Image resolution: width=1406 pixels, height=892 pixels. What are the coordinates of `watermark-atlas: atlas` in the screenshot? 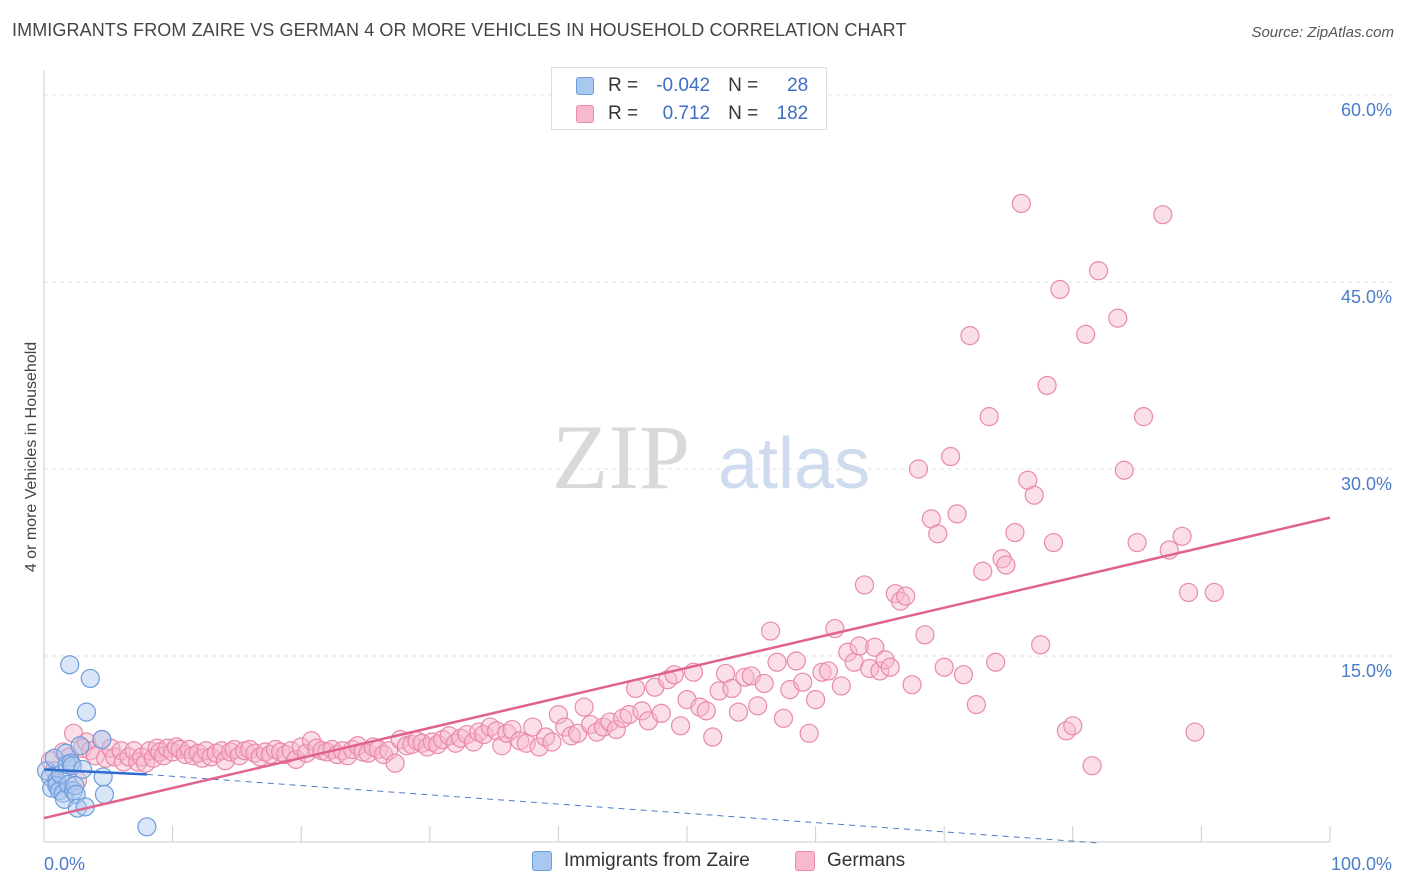 It's located at (794, 464).